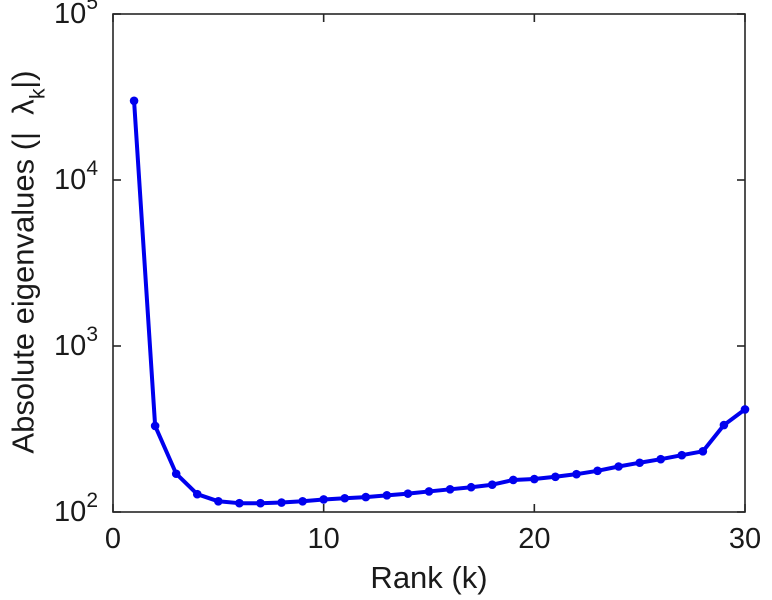  What do you see at coordinates (76, 176) in the screenshot?
I see `y-tick-label: 10⁴` at bounding box center [76, 176].